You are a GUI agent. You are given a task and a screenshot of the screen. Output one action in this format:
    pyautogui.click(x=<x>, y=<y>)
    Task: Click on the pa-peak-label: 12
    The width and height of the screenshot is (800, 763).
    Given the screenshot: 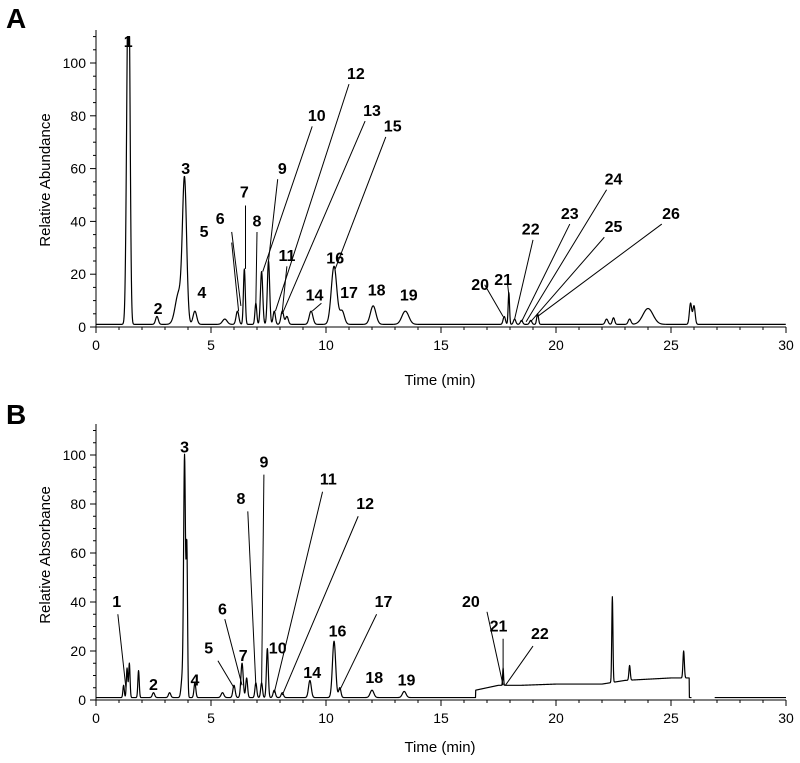 What is the action you would take?
    pyautogui.click(x=356, y=74)
    